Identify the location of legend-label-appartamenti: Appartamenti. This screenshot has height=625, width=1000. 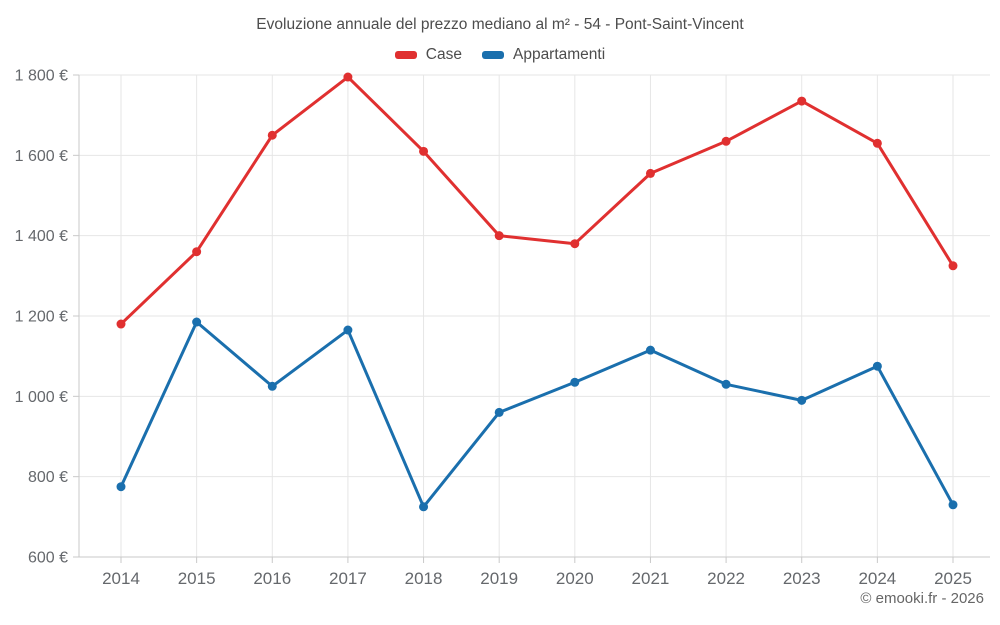
(559, 54).